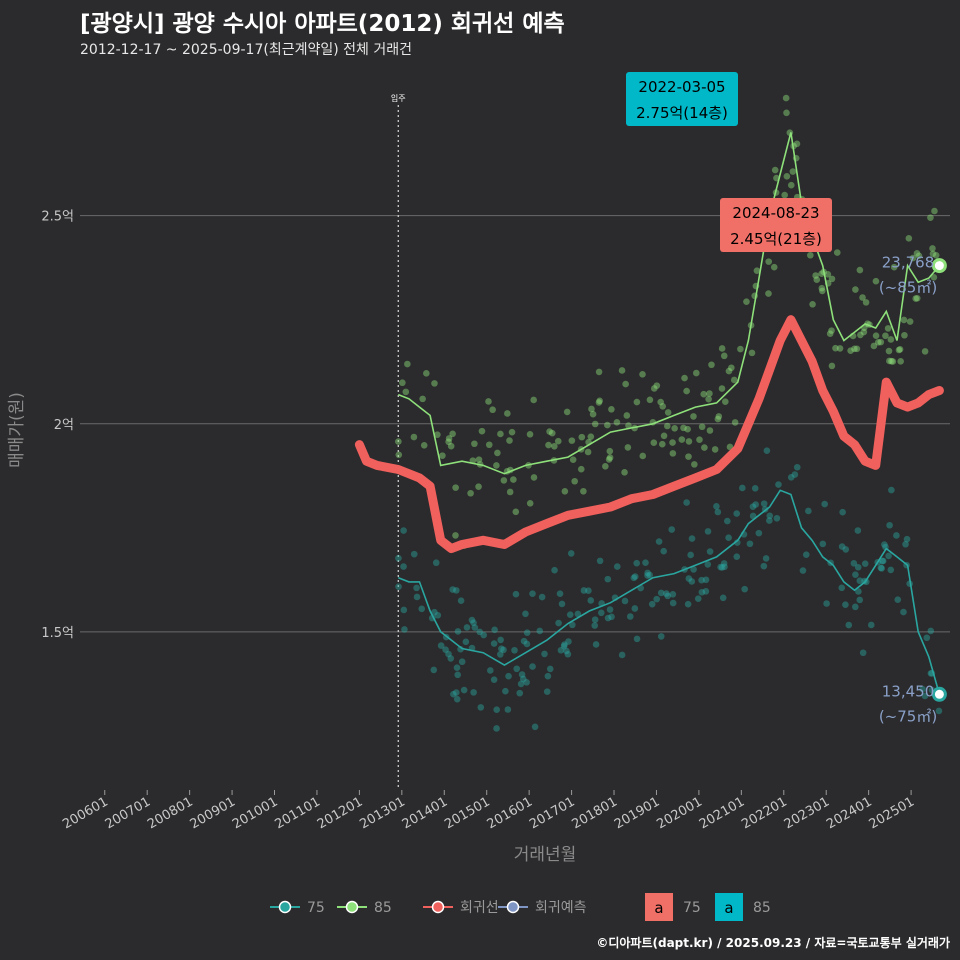 This screenshot has width=960, height=960. Describe the element at coordinates (775, 213) in the screenshot. I see `callout-date: 2024-08-23` at that location.